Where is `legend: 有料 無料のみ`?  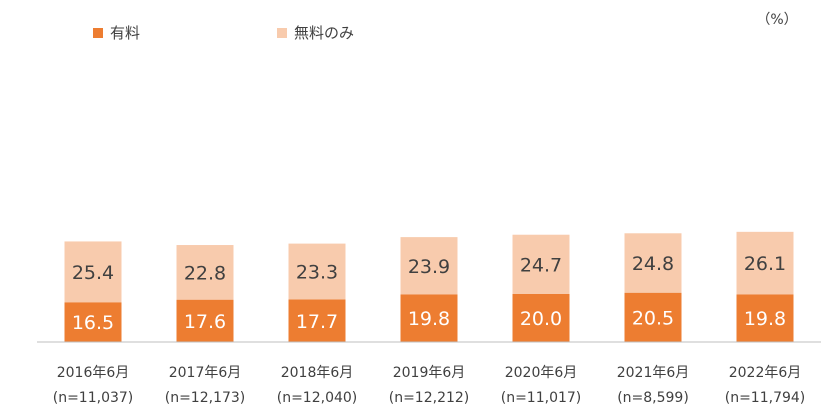
legend: 有料 無料のみ is located at coordinates (223, 33).